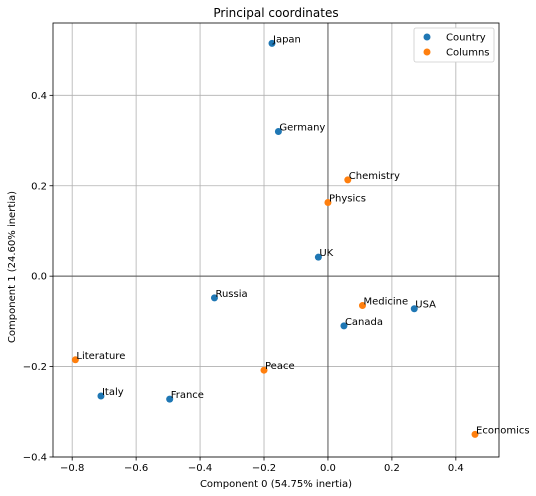  What do you see at coordinates (328, 202) in the screenshot?
I see `point-physics` at bounding box center [328, 202].